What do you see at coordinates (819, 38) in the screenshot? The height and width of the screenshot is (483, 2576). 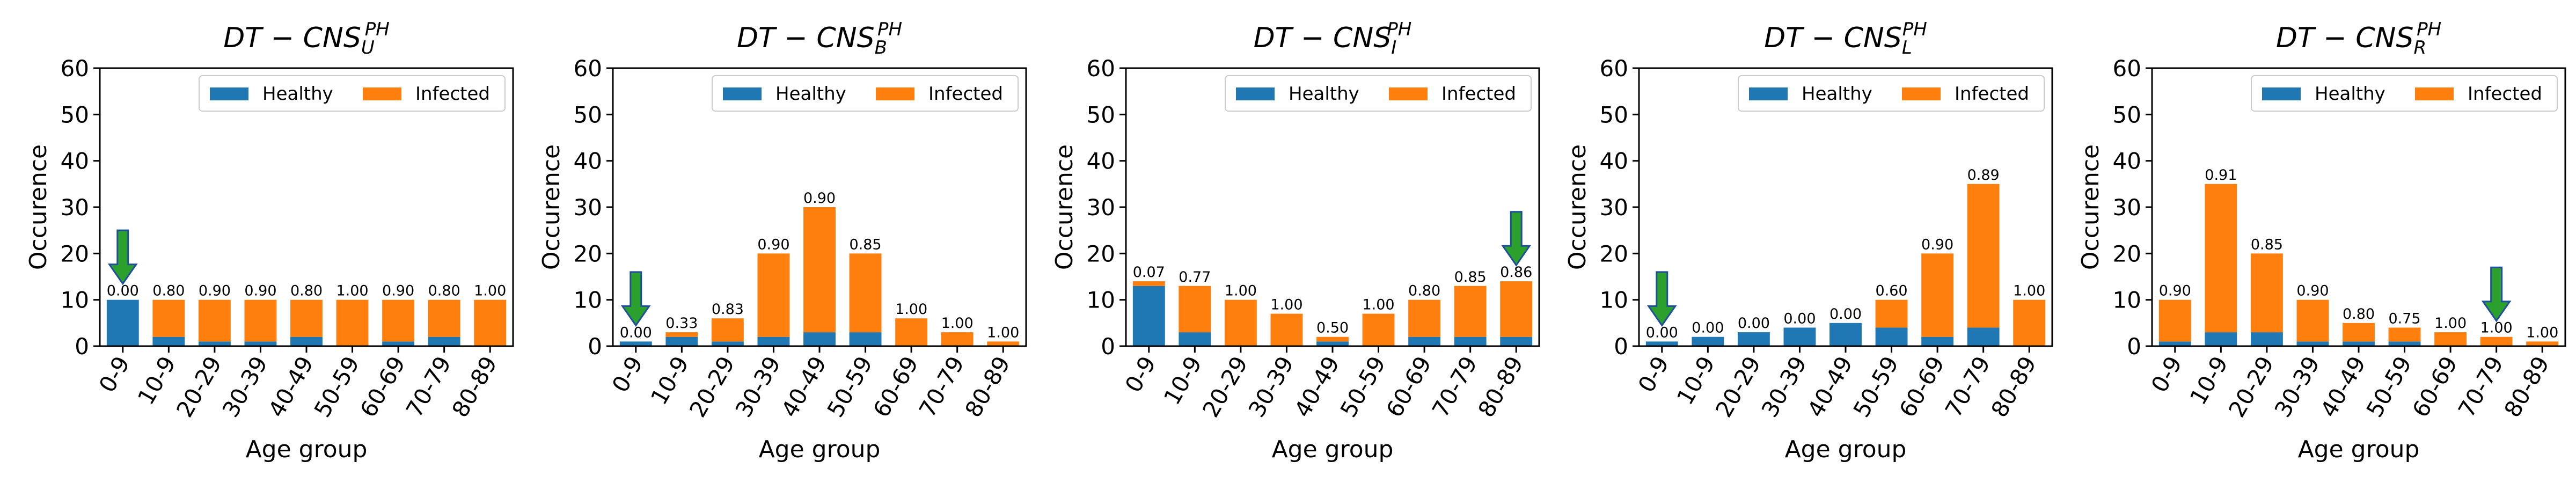 I see `chart-title: DT − CNSBPH` at bounding box center [819, 38].